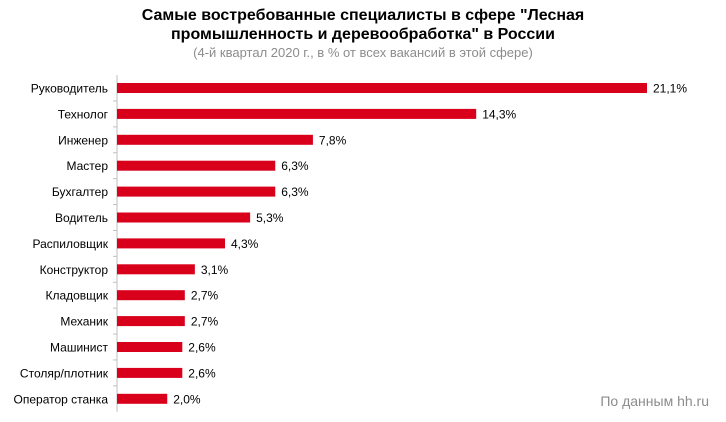 This screenshot has height=422, width=726. What do you see at coordinates (64, 373) in the screenshot?
I see `category-label: Столяр/плотник` at bounding box center [64, 373].